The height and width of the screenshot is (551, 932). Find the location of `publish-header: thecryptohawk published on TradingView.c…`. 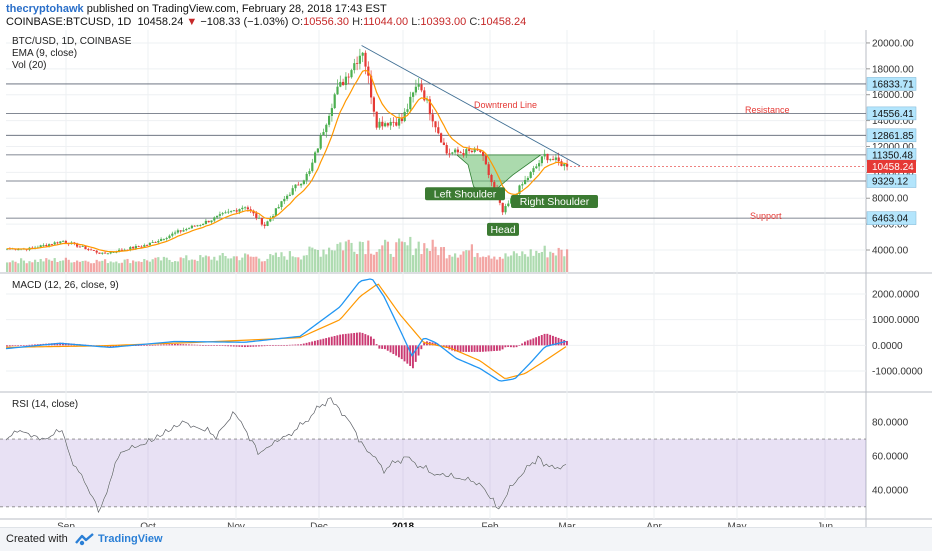

publish-header: thecryptohawk published on TradingView.c… is located at coordinates (196, 9).